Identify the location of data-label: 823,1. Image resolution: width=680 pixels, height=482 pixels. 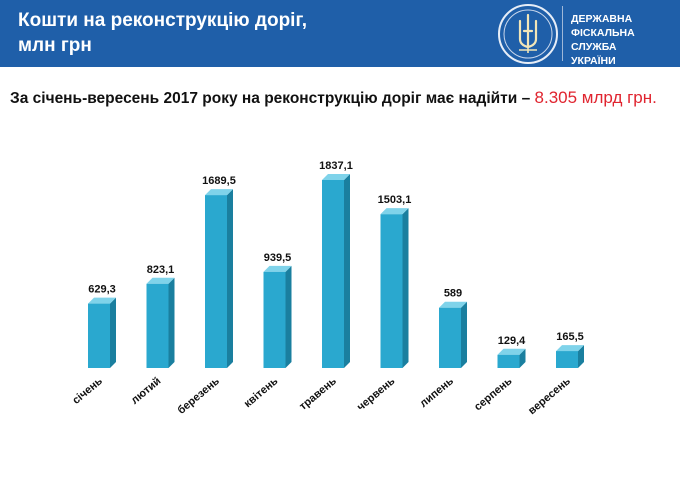
(161, 270).